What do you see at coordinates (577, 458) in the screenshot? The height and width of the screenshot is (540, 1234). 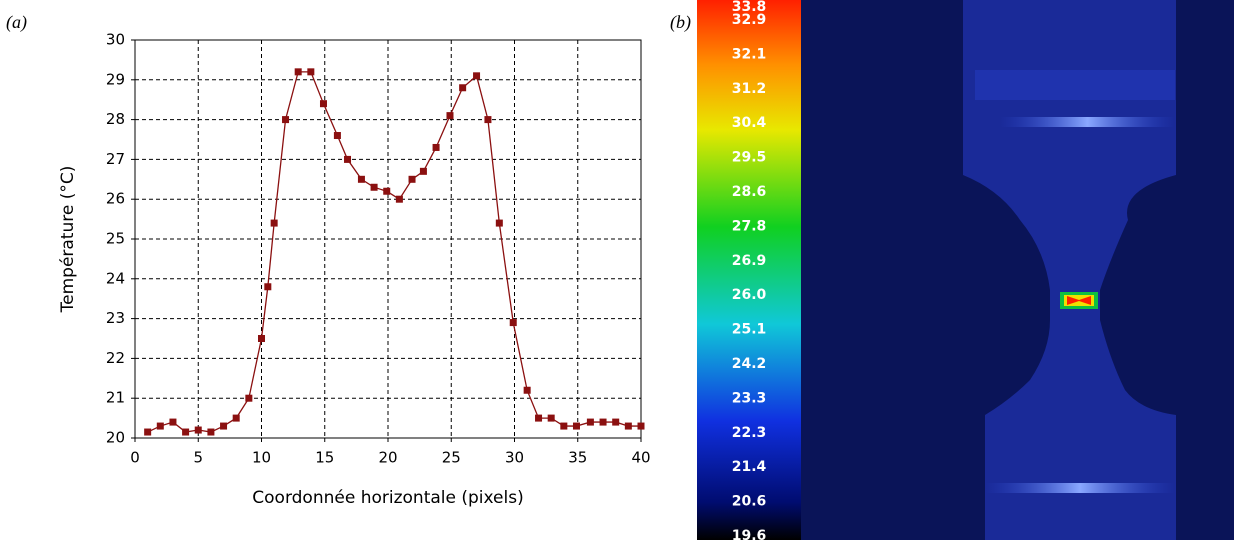 I see `x-tick-label: 35` at bounding box center [577, 458].